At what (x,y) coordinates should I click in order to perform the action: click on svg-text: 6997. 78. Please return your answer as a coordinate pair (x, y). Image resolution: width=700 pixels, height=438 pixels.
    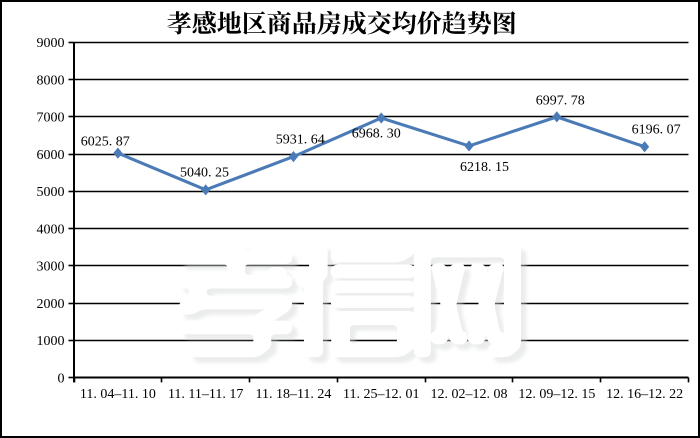
    Looking at the image, I should click on (560, 100).